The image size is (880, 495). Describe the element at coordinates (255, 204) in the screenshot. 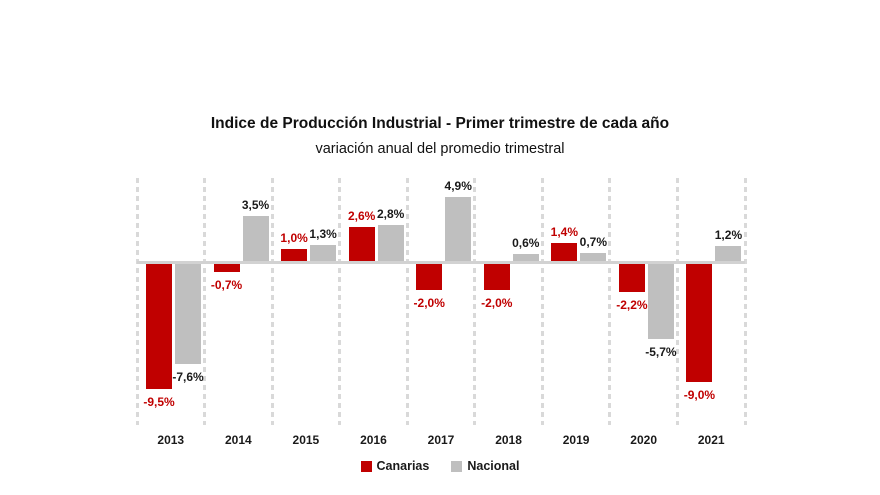

I see `value-label-nacional-2014: 3,5%` at that location.